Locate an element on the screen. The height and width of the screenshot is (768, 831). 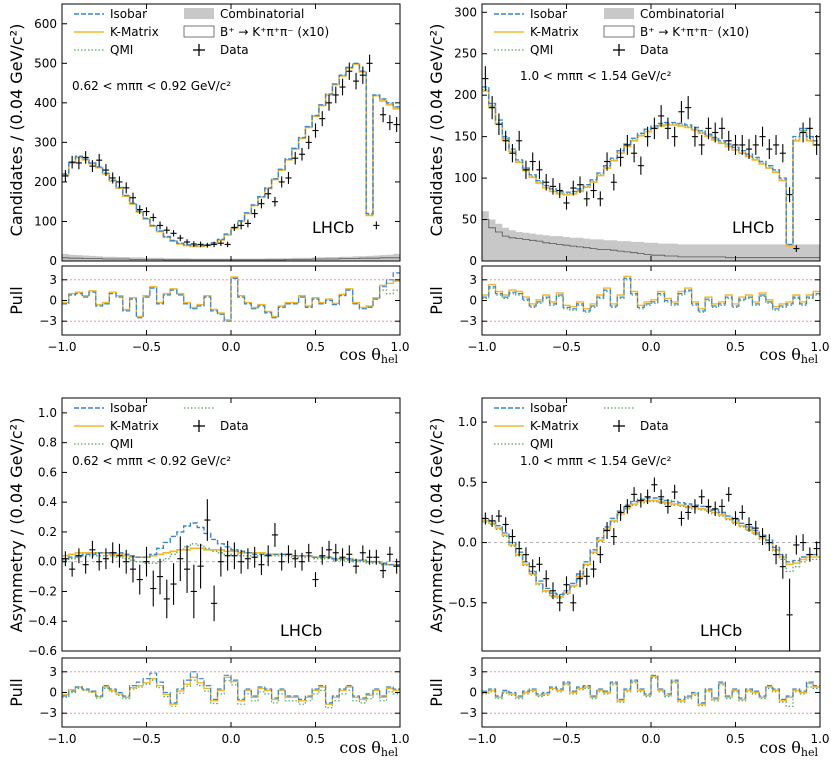
y-axis-label: Asymmetry / (0.04 GeV/c²) is located at coordinates (16, 525).